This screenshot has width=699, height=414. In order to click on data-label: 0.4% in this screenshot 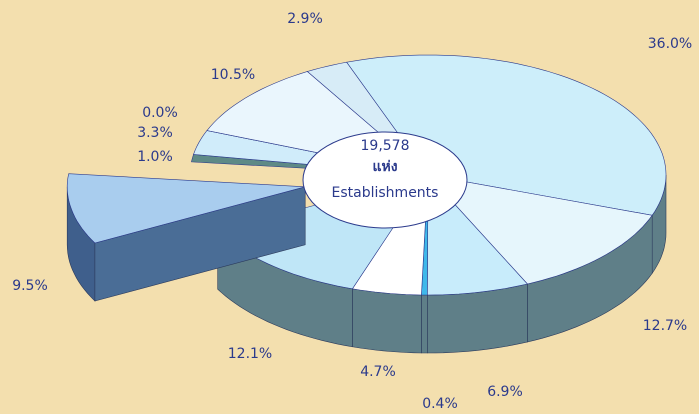, I will do `click(440, 404)`.